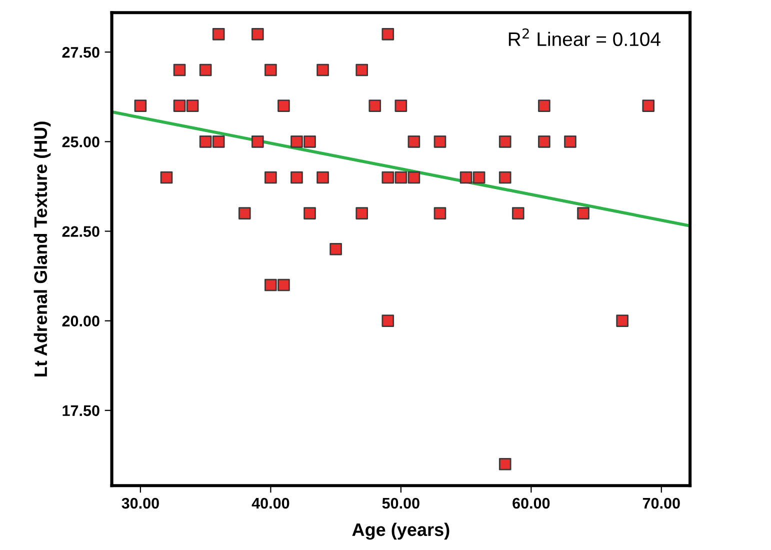 This screenshot has width=771, height=550. I want to click on x-tick-label: 70.00, so click(661, 503).